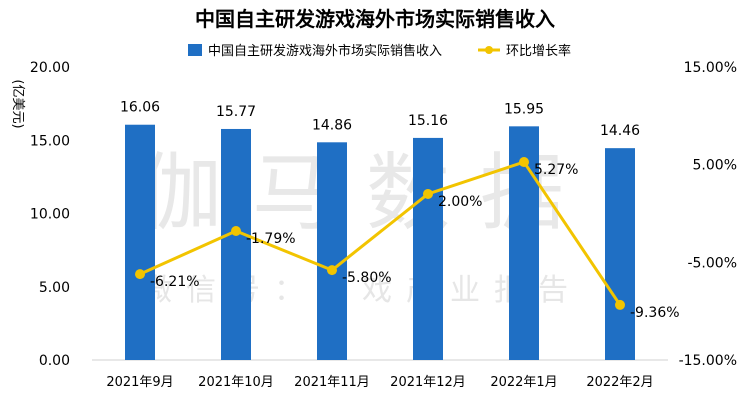 The width and height of the screenshot is (750, 401). Describe the element at coordinates (362, 290) in the screenshot. I see `watermark-sub: 微信号：游戏产业报告` at that location.